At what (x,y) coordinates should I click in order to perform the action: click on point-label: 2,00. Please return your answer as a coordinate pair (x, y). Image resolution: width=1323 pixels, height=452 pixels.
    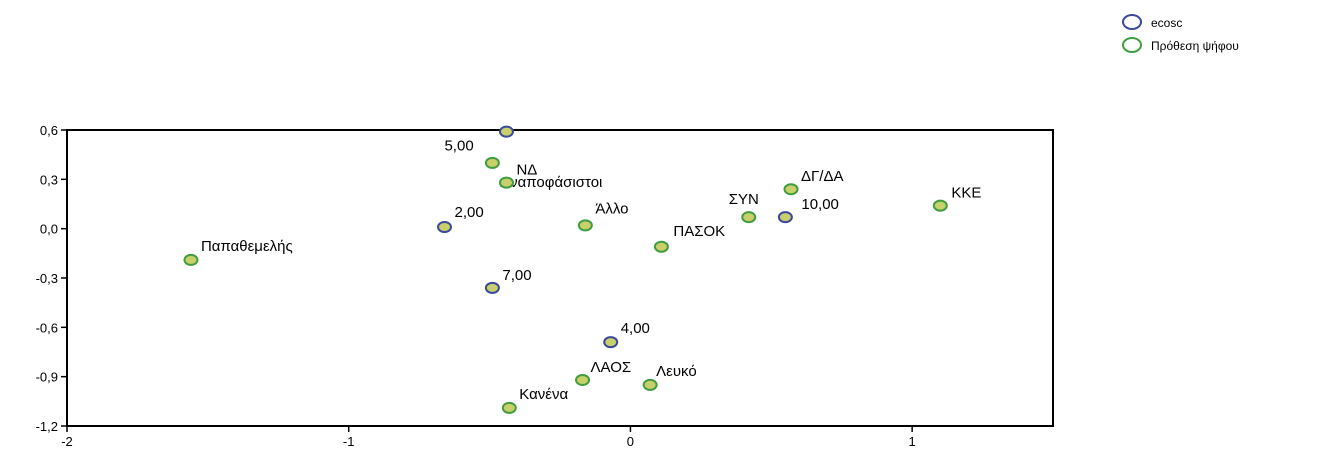
    Looking at the image, I should click on (468, 212).